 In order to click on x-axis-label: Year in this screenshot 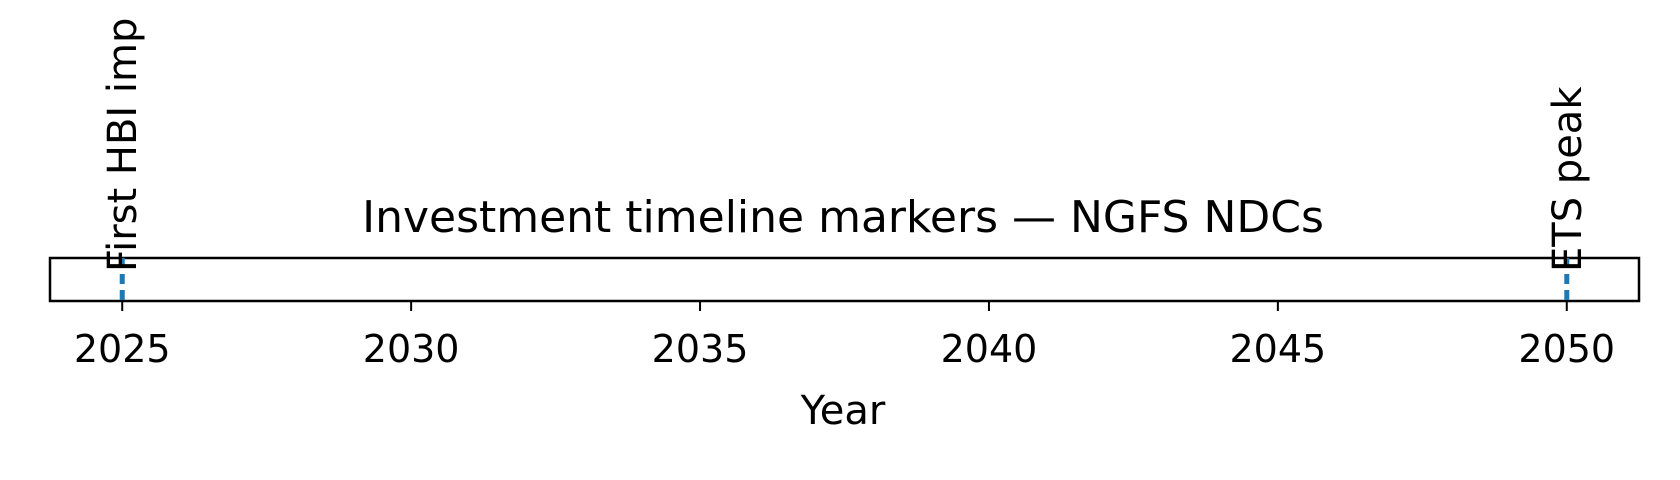, I will do `click(843, 411)`.